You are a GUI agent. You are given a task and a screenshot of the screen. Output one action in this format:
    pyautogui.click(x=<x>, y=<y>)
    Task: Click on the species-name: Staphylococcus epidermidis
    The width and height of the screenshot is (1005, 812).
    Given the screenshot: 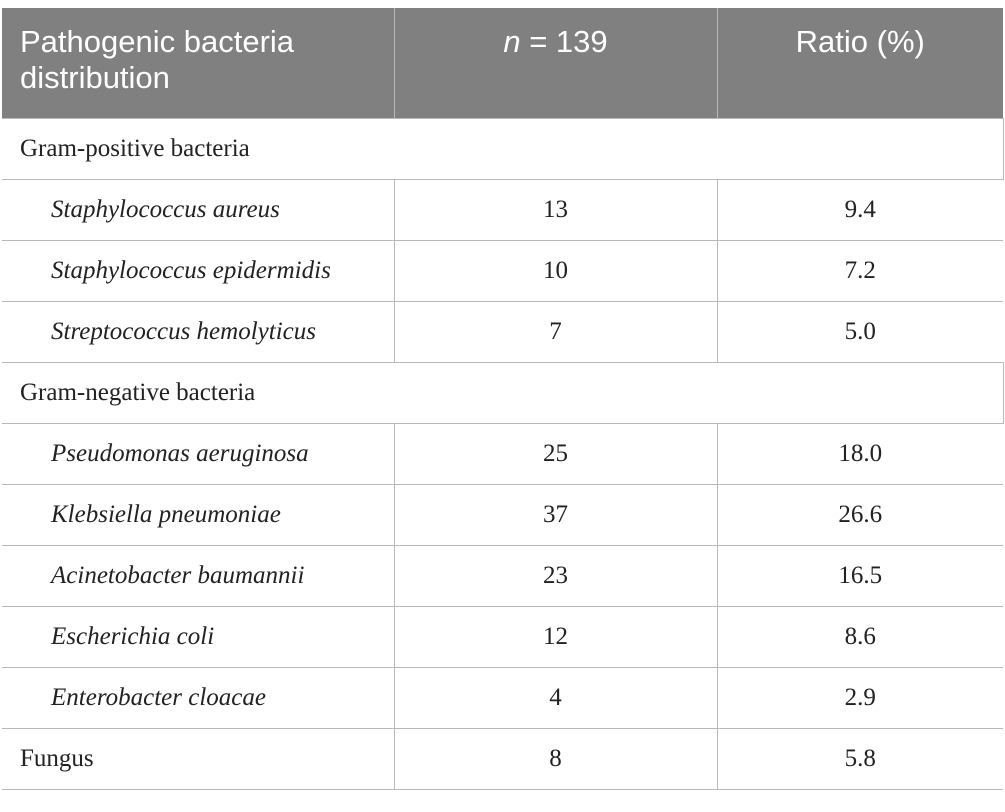 What is the action you would take?
    pyautogui.click(x=198, y=271)
    